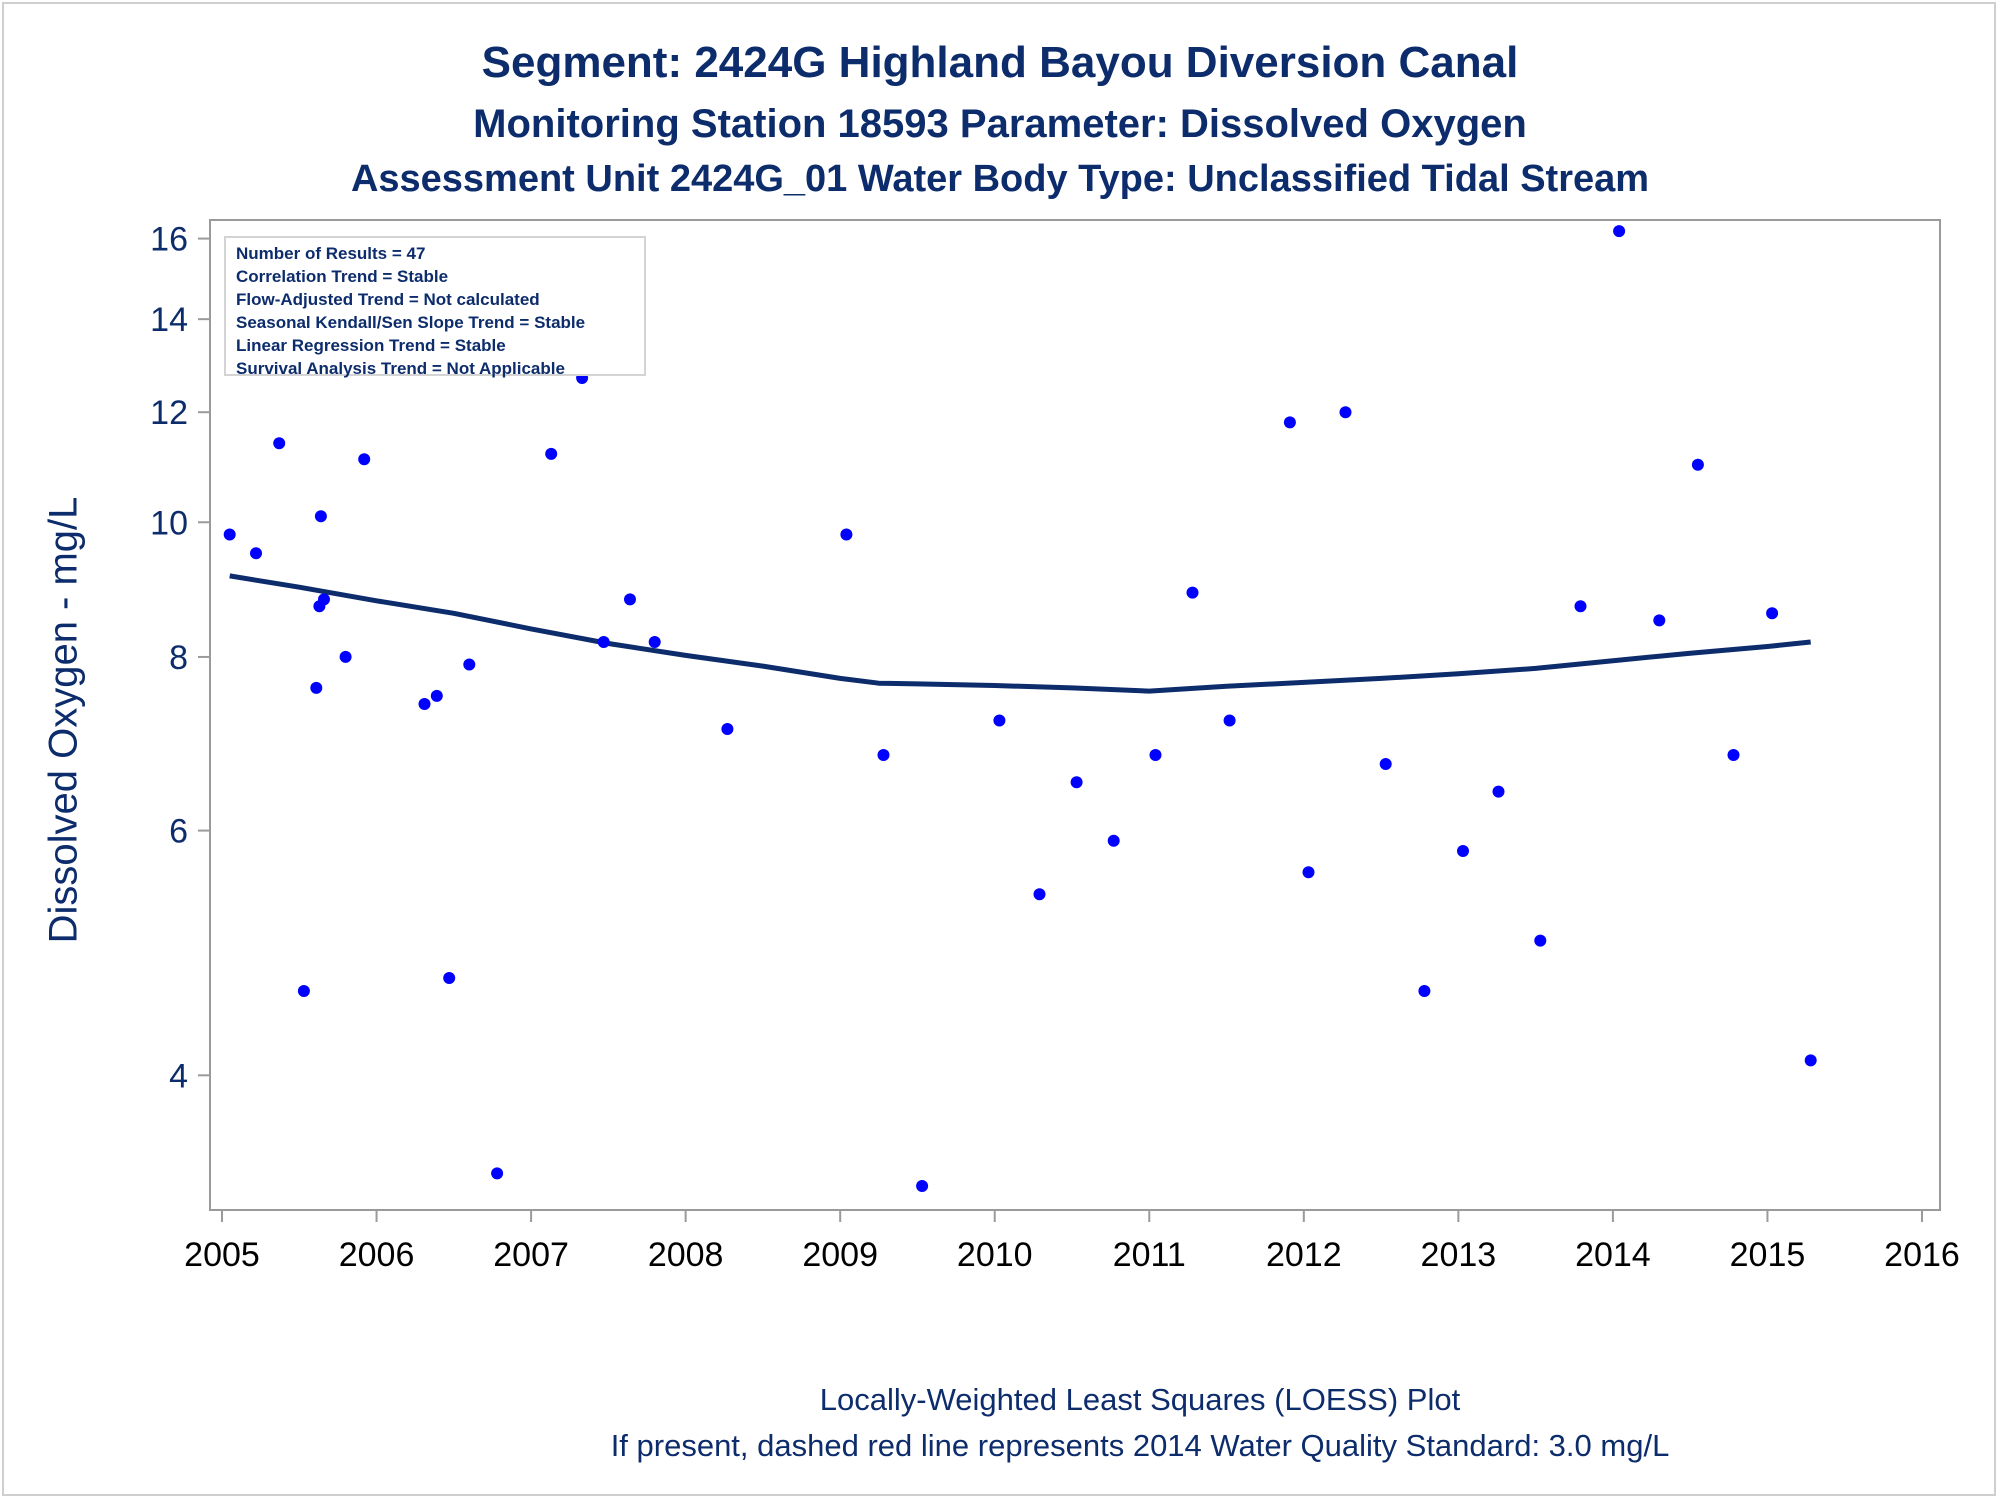 This screenshot has height=1500, width=2000. I want to click on stat-line: Number of Results = 47, so click(331, 253).